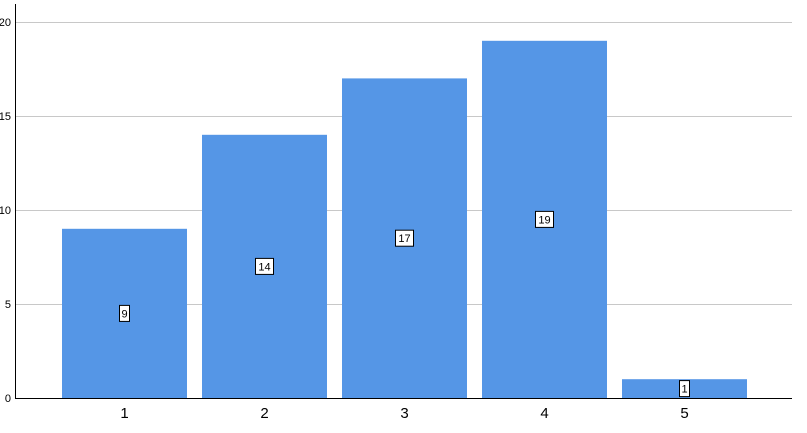 Image resolution: width=807 pixels, height=433 pixels. I want to click on y-tick-label: 15, so click(5, 117).